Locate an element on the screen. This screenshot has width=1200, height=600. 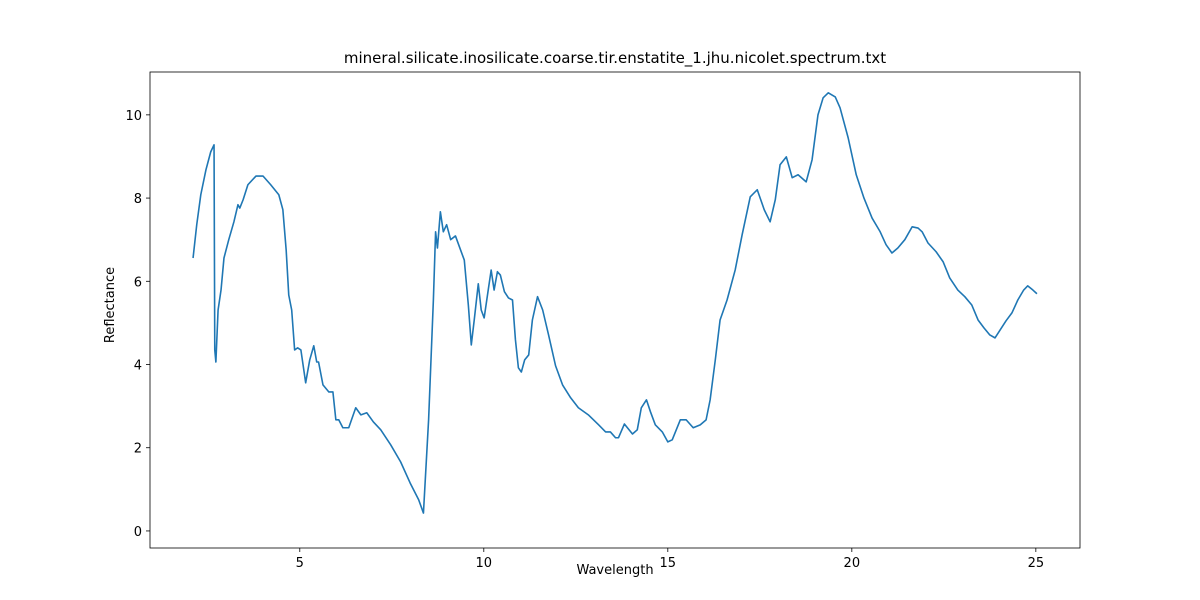
x-tick-label: 20 is located at coordinates (852, 563).